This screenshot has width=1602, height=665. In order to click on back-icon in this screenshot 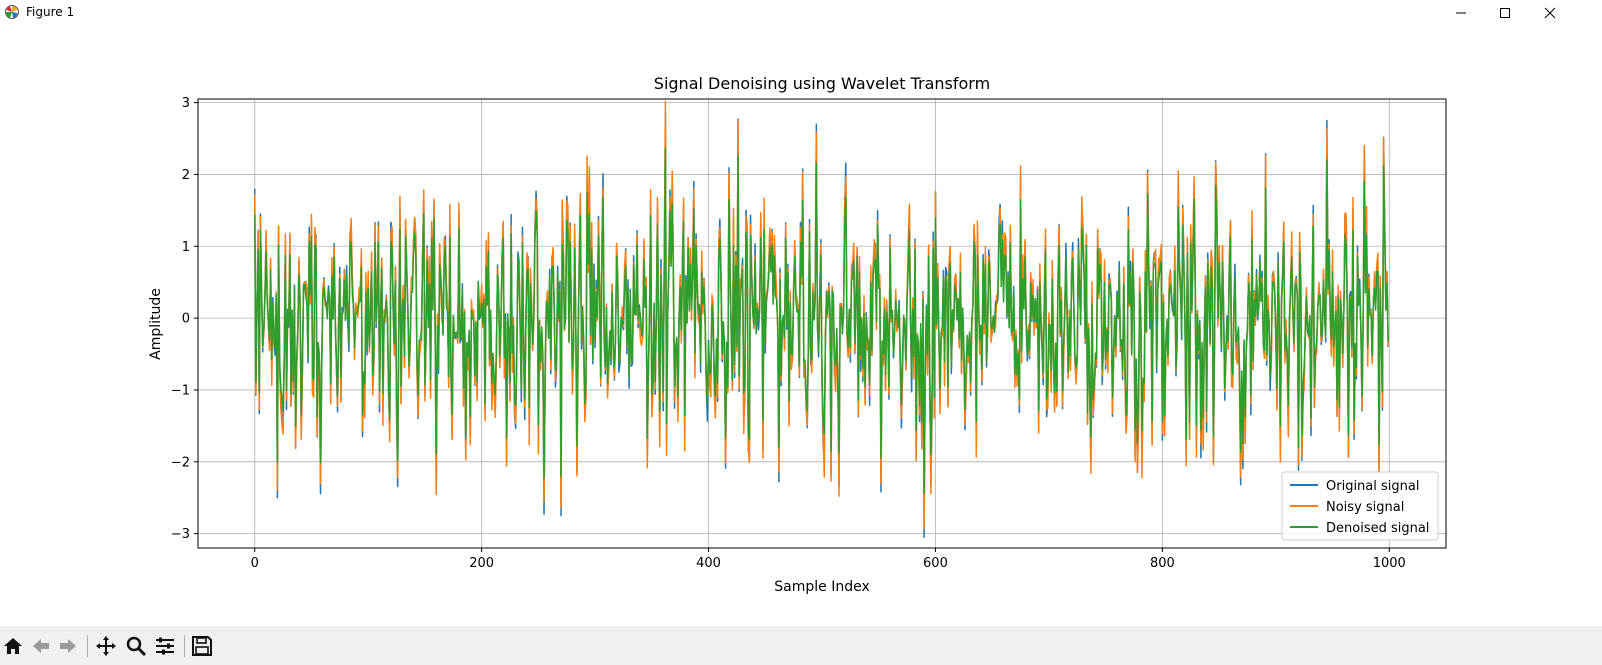, I will do `click(41, 646)`.